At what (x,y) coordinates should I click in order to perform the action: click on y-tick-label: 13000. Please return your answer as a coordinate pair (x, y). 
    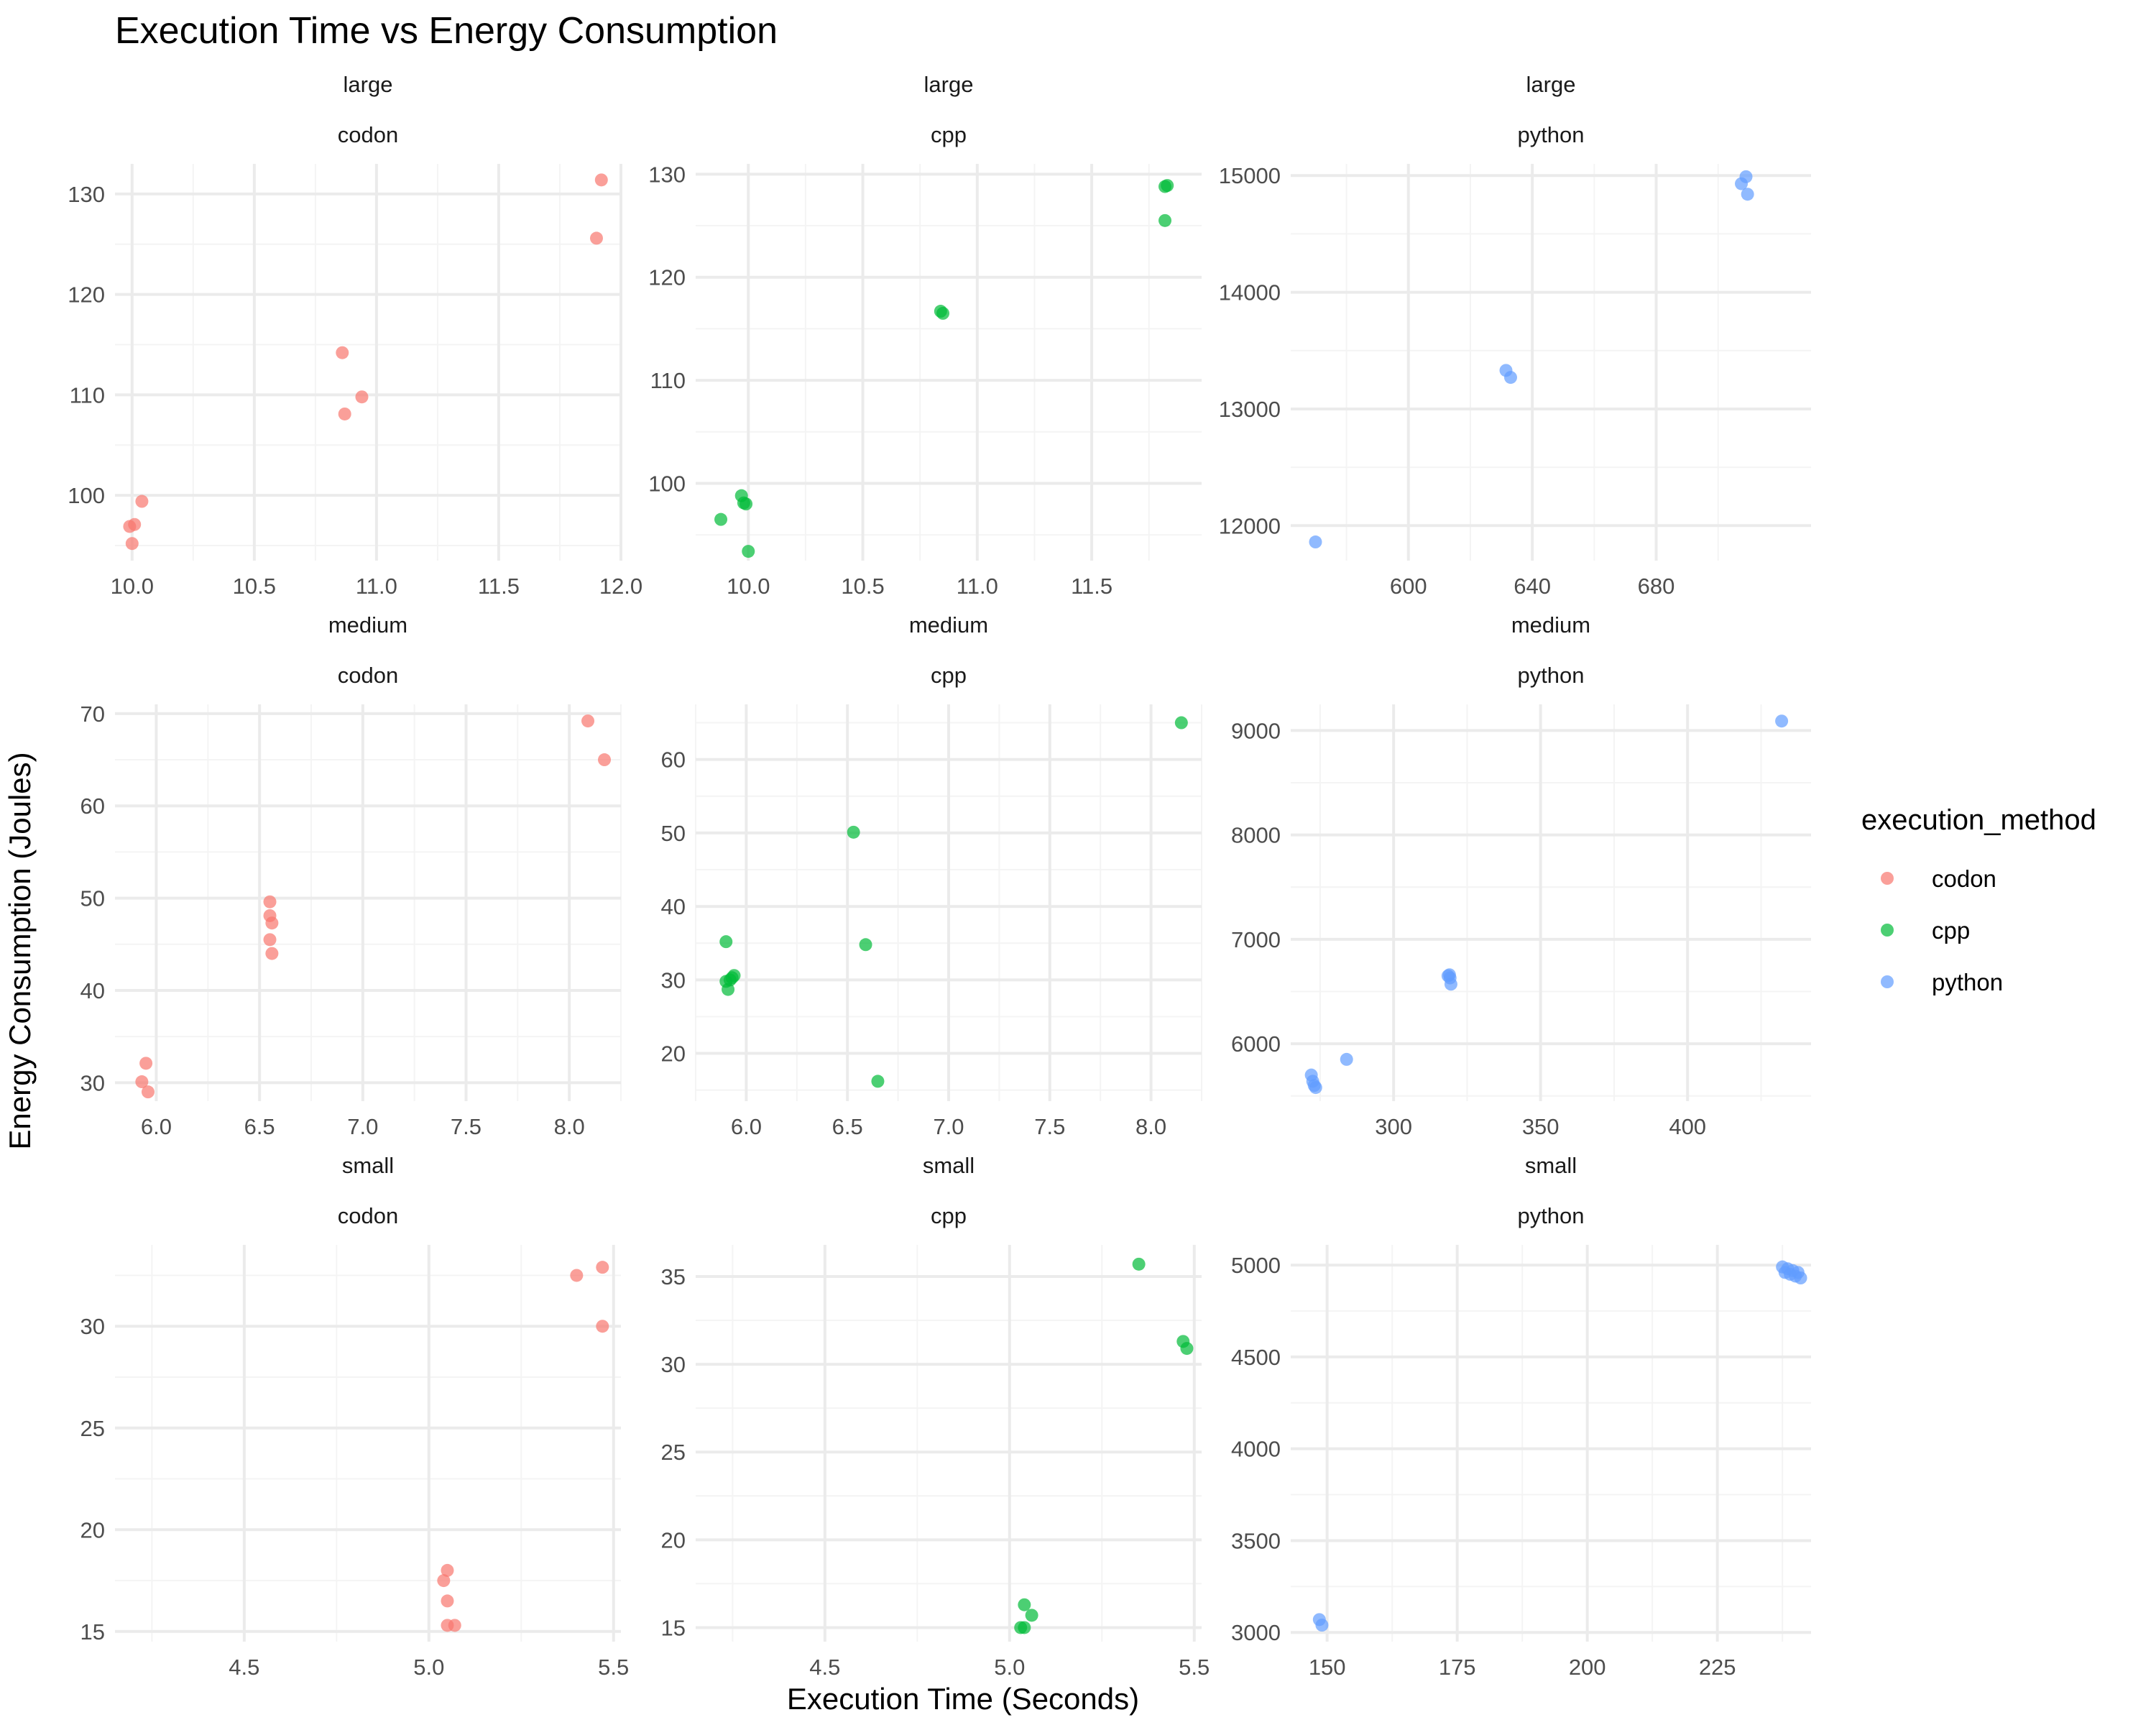
    Looking at the image, I should click on (1250, 409).